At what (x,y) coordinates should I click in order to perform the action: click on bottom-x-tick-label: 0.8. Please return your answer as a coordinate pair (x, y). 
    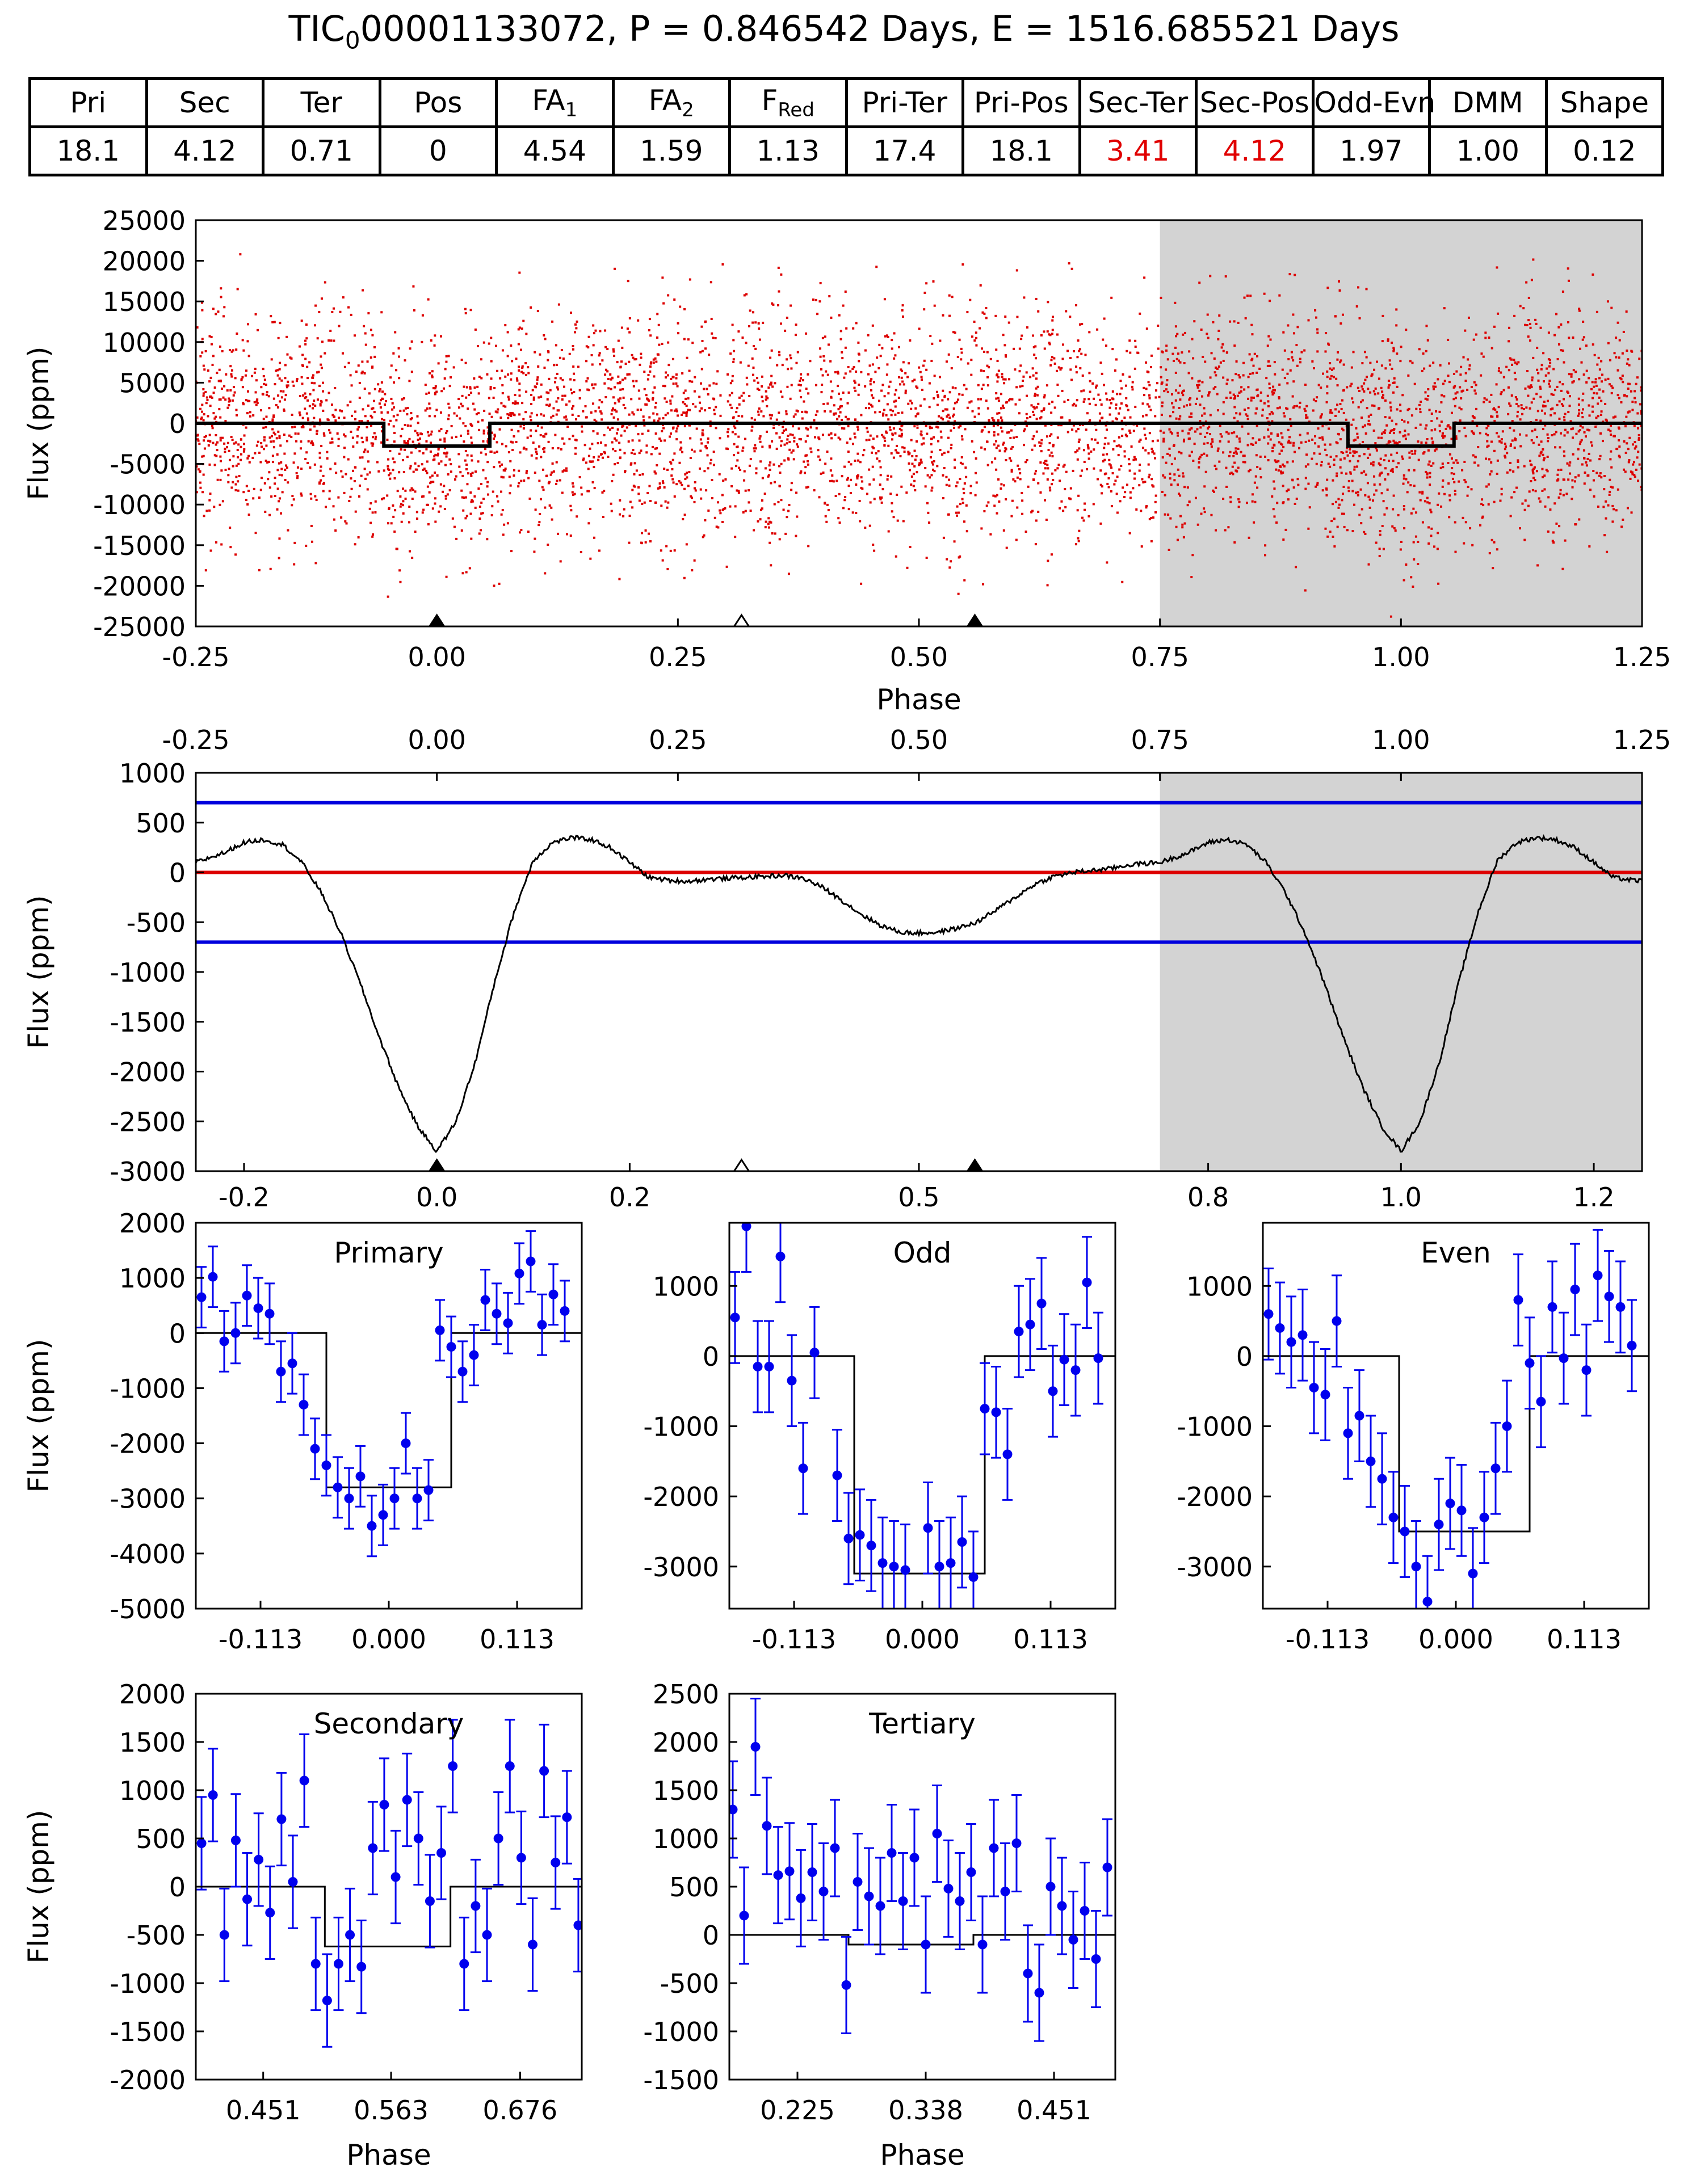
    Looking at the image, I should click on (1208, 1198).